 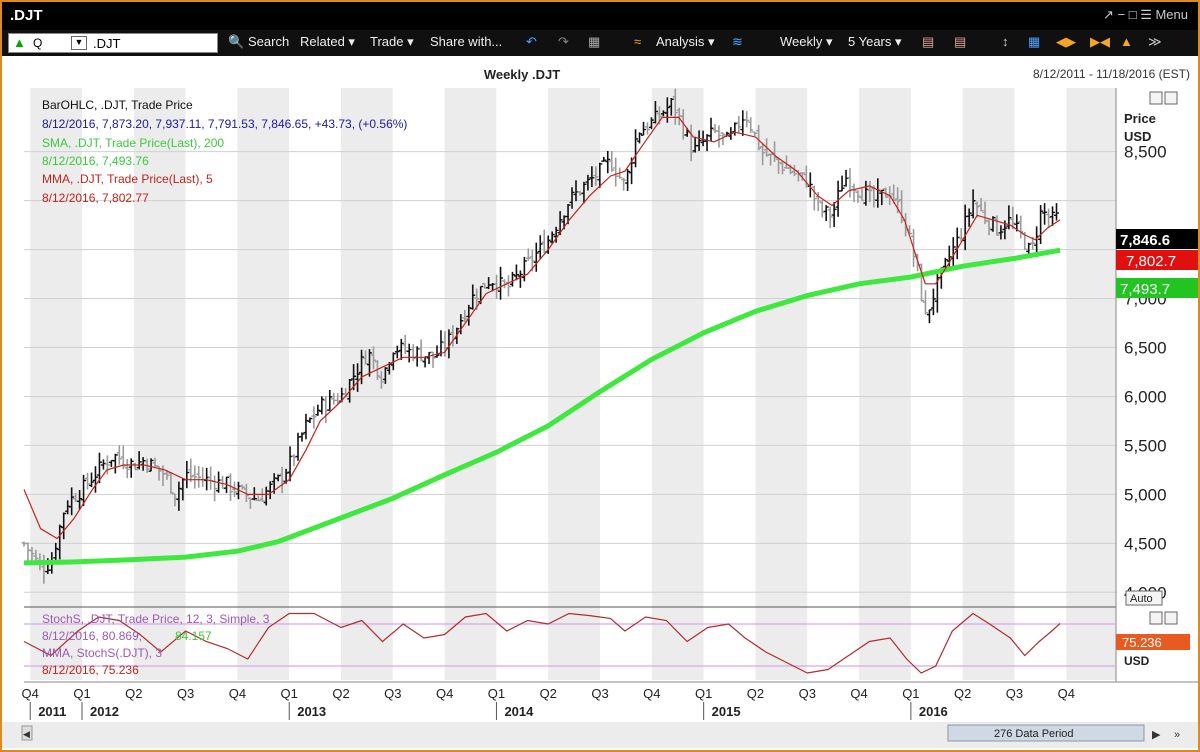 I want to click on symbol-box: ▲ Q ▼ .DJT, so click(x=113, y=43).